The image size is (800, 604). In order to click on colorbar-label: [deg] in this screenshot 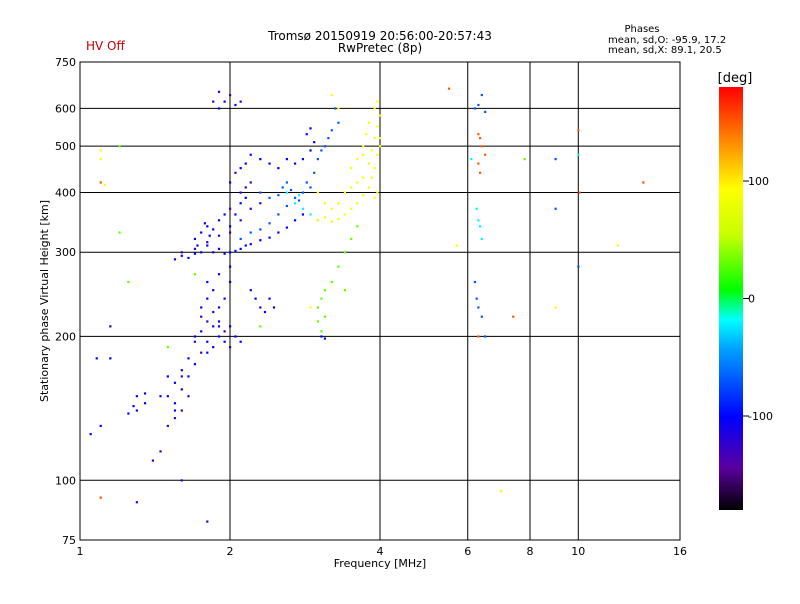, I will do `click(735, 78)`.